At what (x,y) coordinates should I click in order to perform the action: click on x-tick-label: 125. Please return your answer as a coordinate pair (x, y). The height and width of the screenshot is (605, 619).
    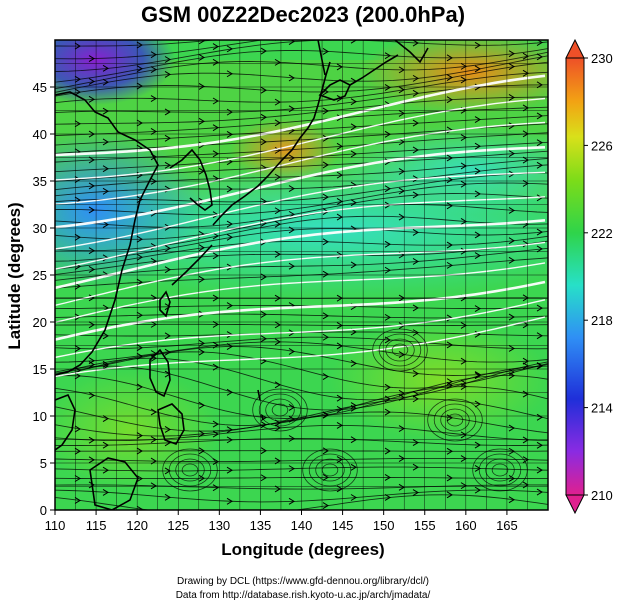
    Looking at the image, I should click on (178, 525).